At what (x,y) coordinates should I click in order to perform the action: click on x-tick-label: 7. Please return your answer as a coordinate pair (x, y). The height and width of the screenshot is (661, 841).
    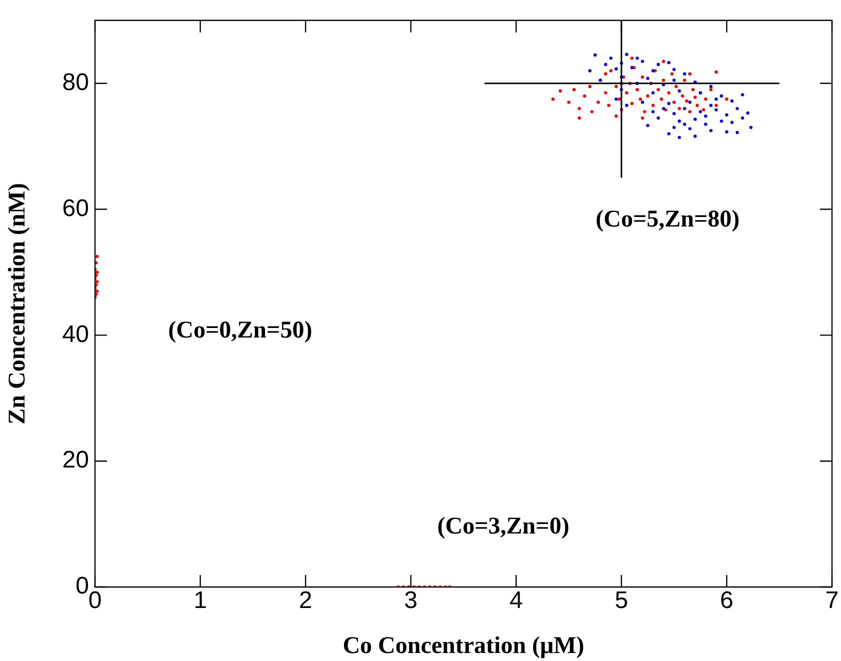
    Looking at the image, I should click on (832, 600).